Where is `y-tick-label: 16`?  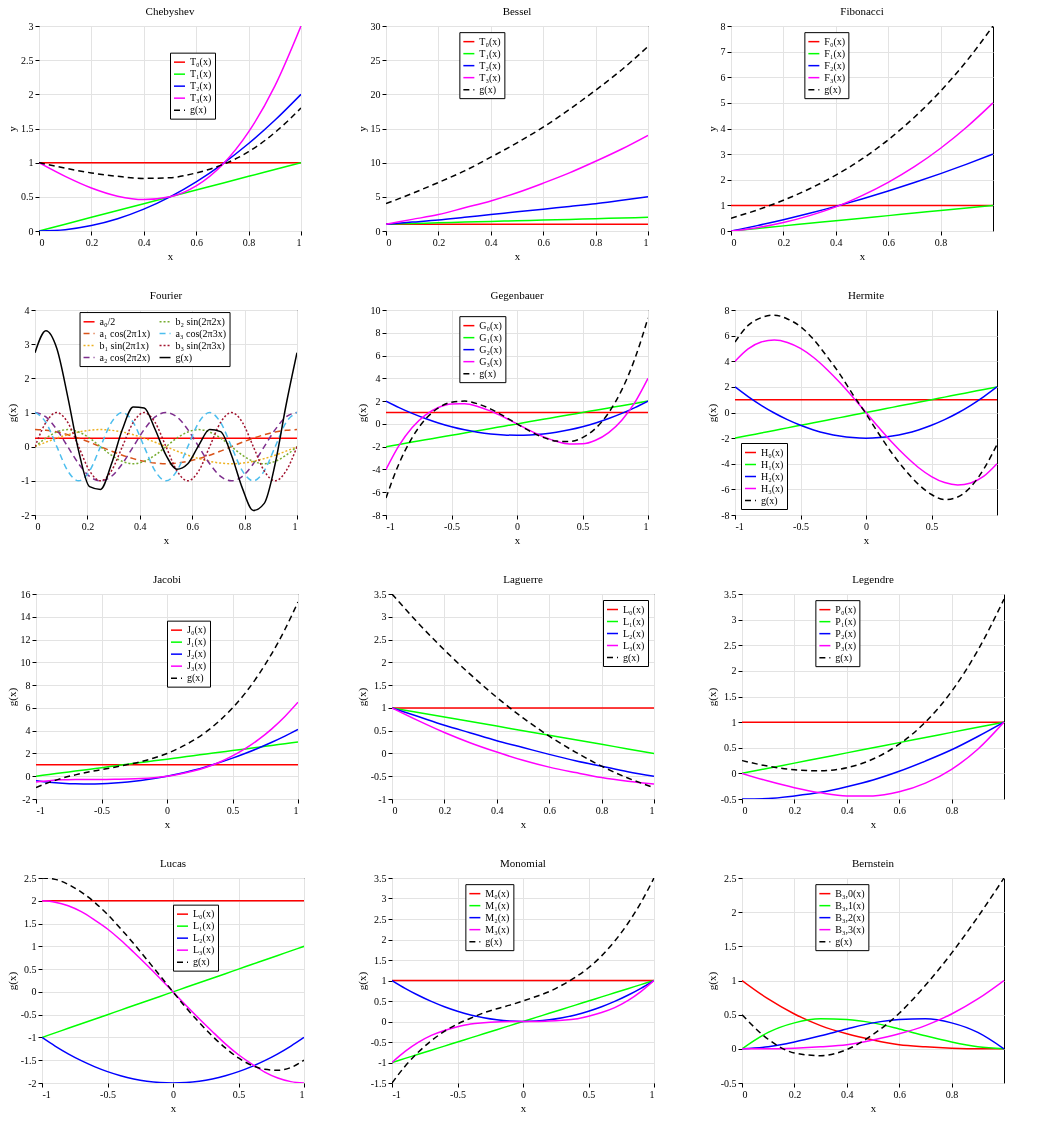
y-tick-label: 16 is located at coordinates (25, 594).